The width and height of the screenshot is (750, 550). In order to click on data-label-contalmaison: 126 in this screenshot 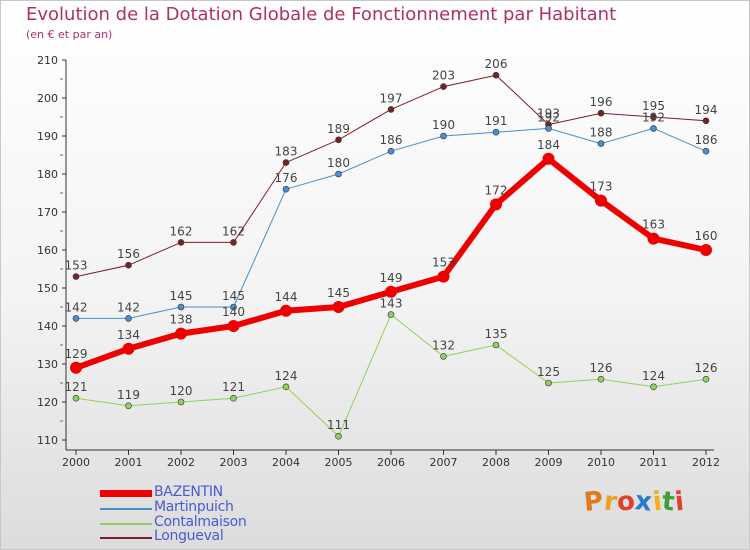, I will do `click(706, 368)`.